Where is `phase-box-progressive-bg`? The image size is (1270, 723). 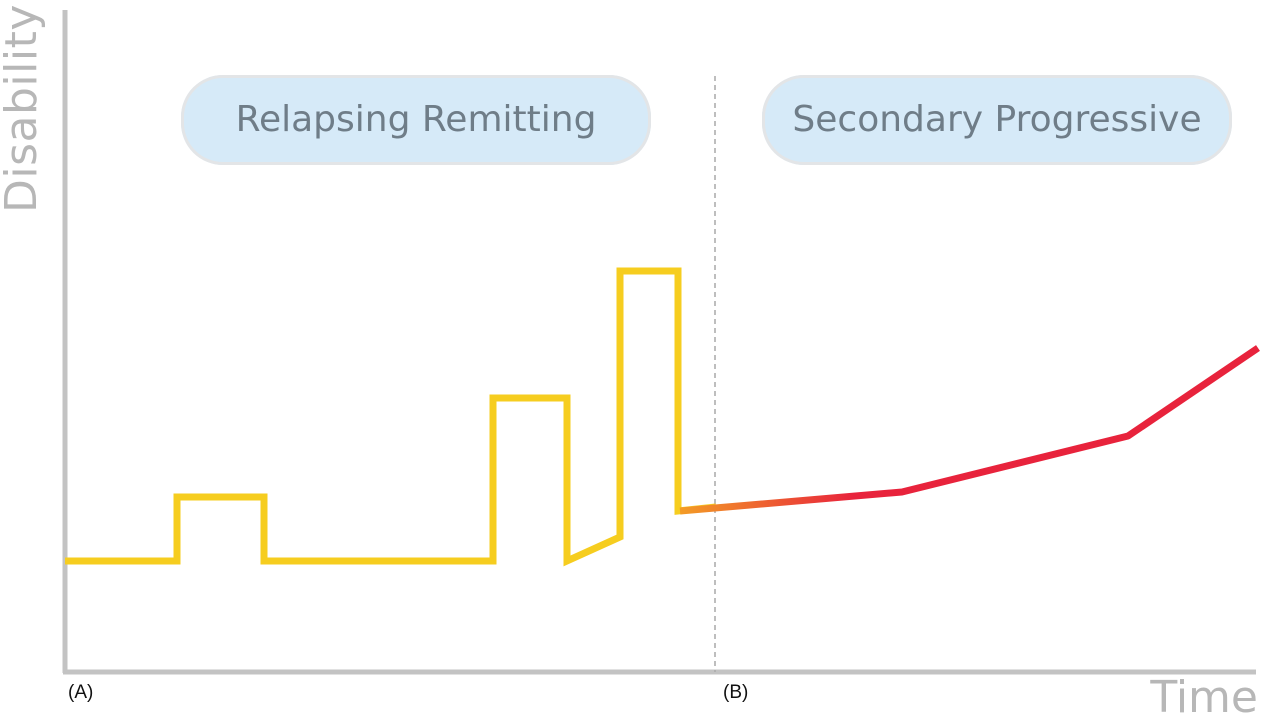 phase-box-progressive-bg is located at coordinates (997, 120).